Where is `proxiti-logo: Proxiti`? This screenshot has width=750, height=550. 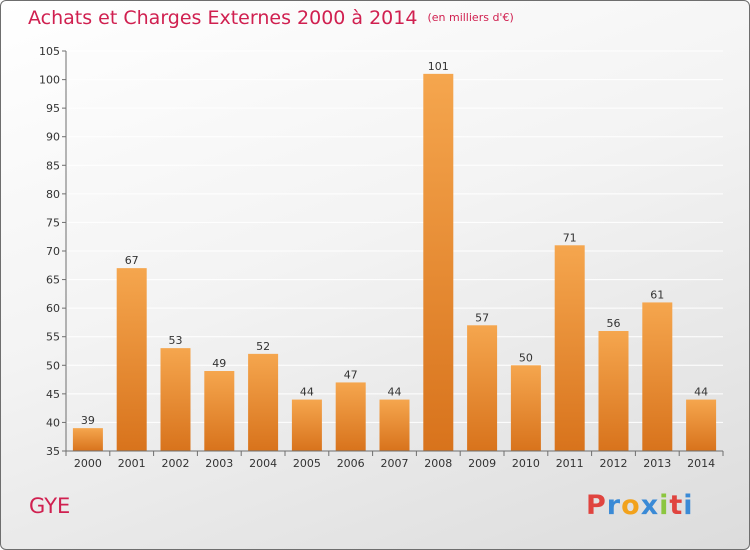
proxiti-logo: Proxiti is located at coordinates (640, 505).